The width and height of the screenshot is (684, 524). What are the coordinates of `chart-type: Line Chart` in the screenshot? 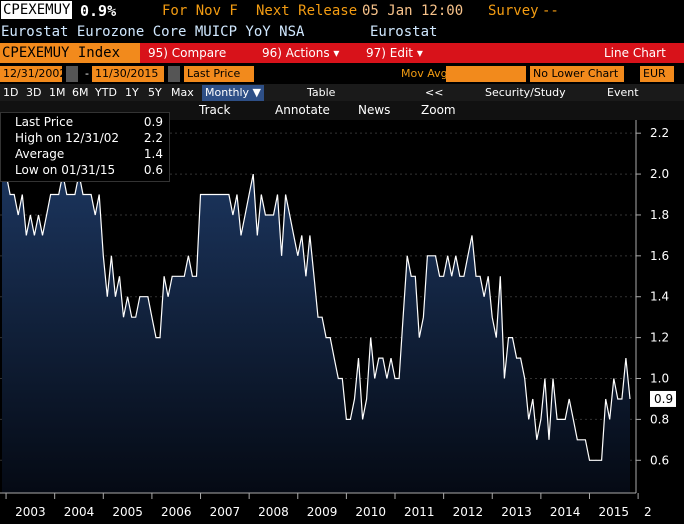 It's located at (635, 53).